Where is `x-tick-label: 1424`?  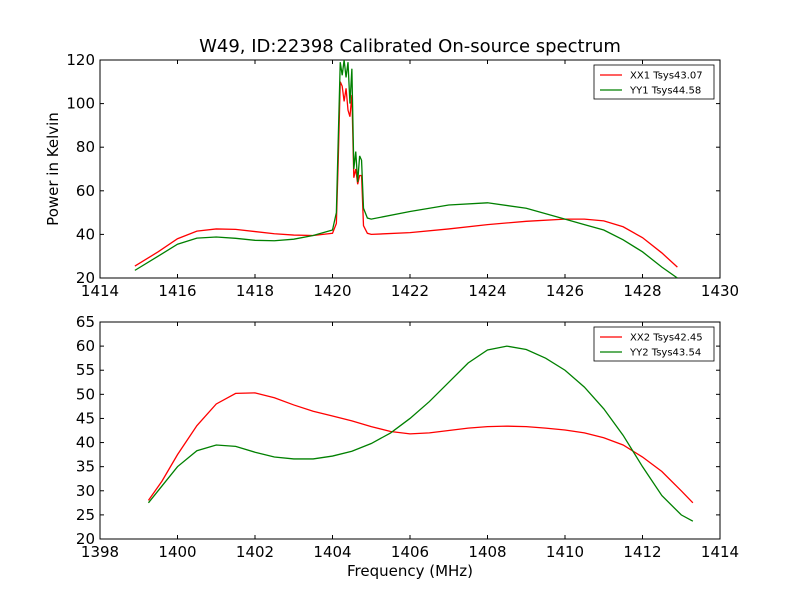
x-tick-label: 1424 is located at coordinates (487, 291).